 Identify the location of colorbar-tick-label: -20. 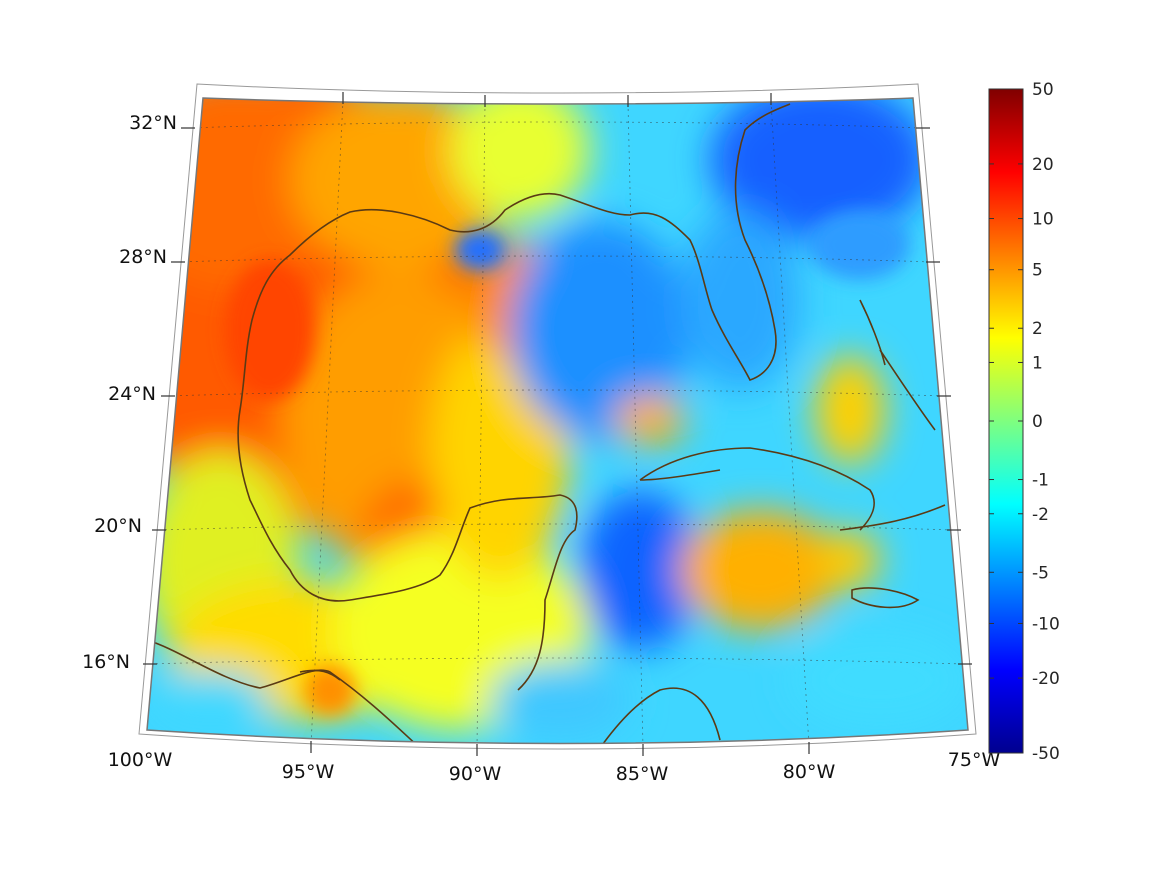
(1046, 679).